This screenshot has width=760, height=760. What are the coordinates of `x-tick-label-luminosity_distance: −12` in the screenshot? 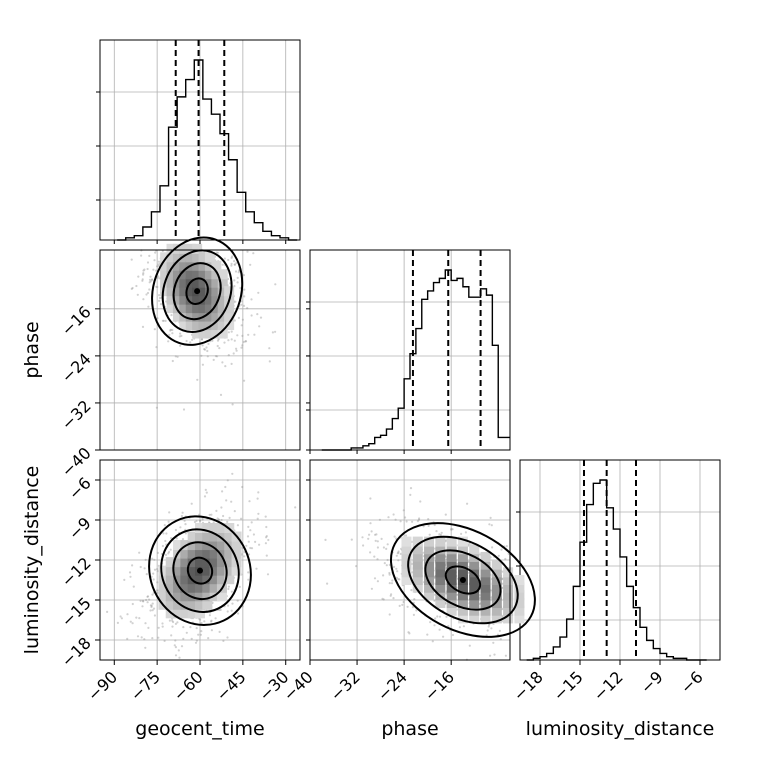 It's located at (608, 685).